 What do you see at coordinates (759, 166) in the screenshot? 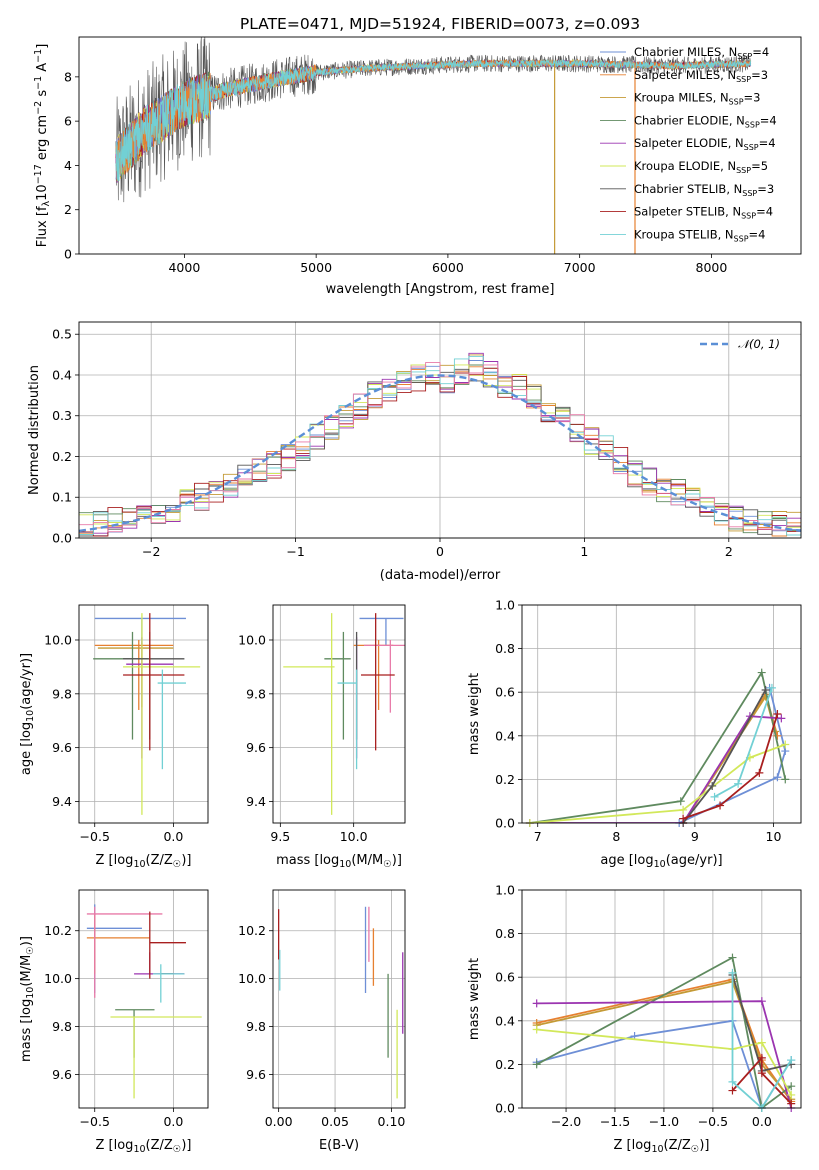
I see `legend-value: =5` at bounding box center [759, 166].